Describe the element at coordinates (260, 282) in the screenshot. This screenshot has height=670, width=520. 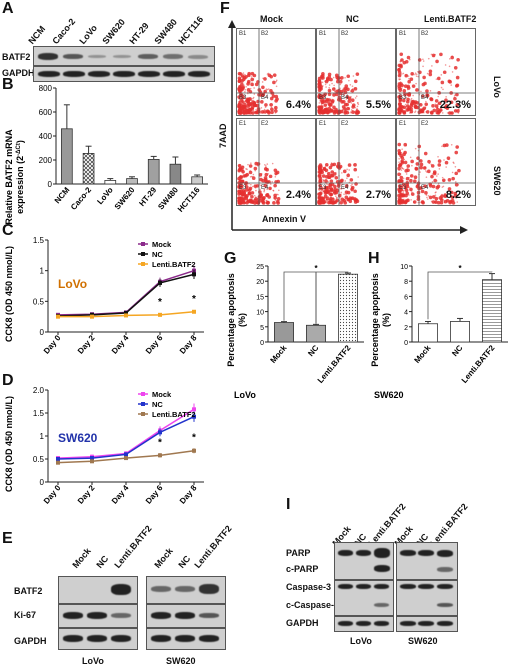
I see `y-tick-label: 20` at that location.